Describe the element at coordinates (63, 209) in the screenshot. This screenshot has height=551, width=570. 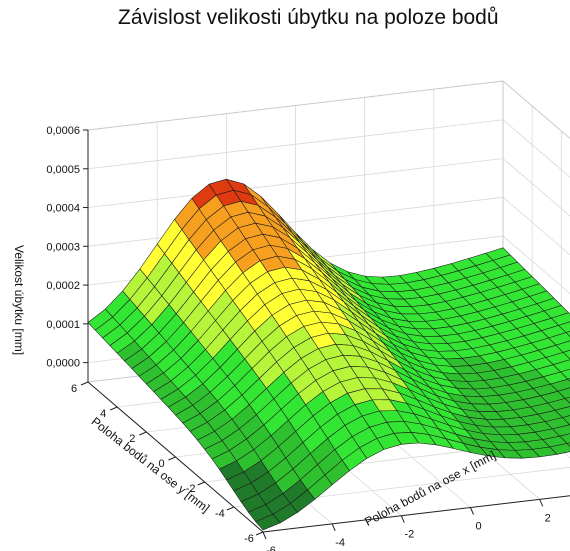
I see `z-tick-label: 0,0004` at that location.